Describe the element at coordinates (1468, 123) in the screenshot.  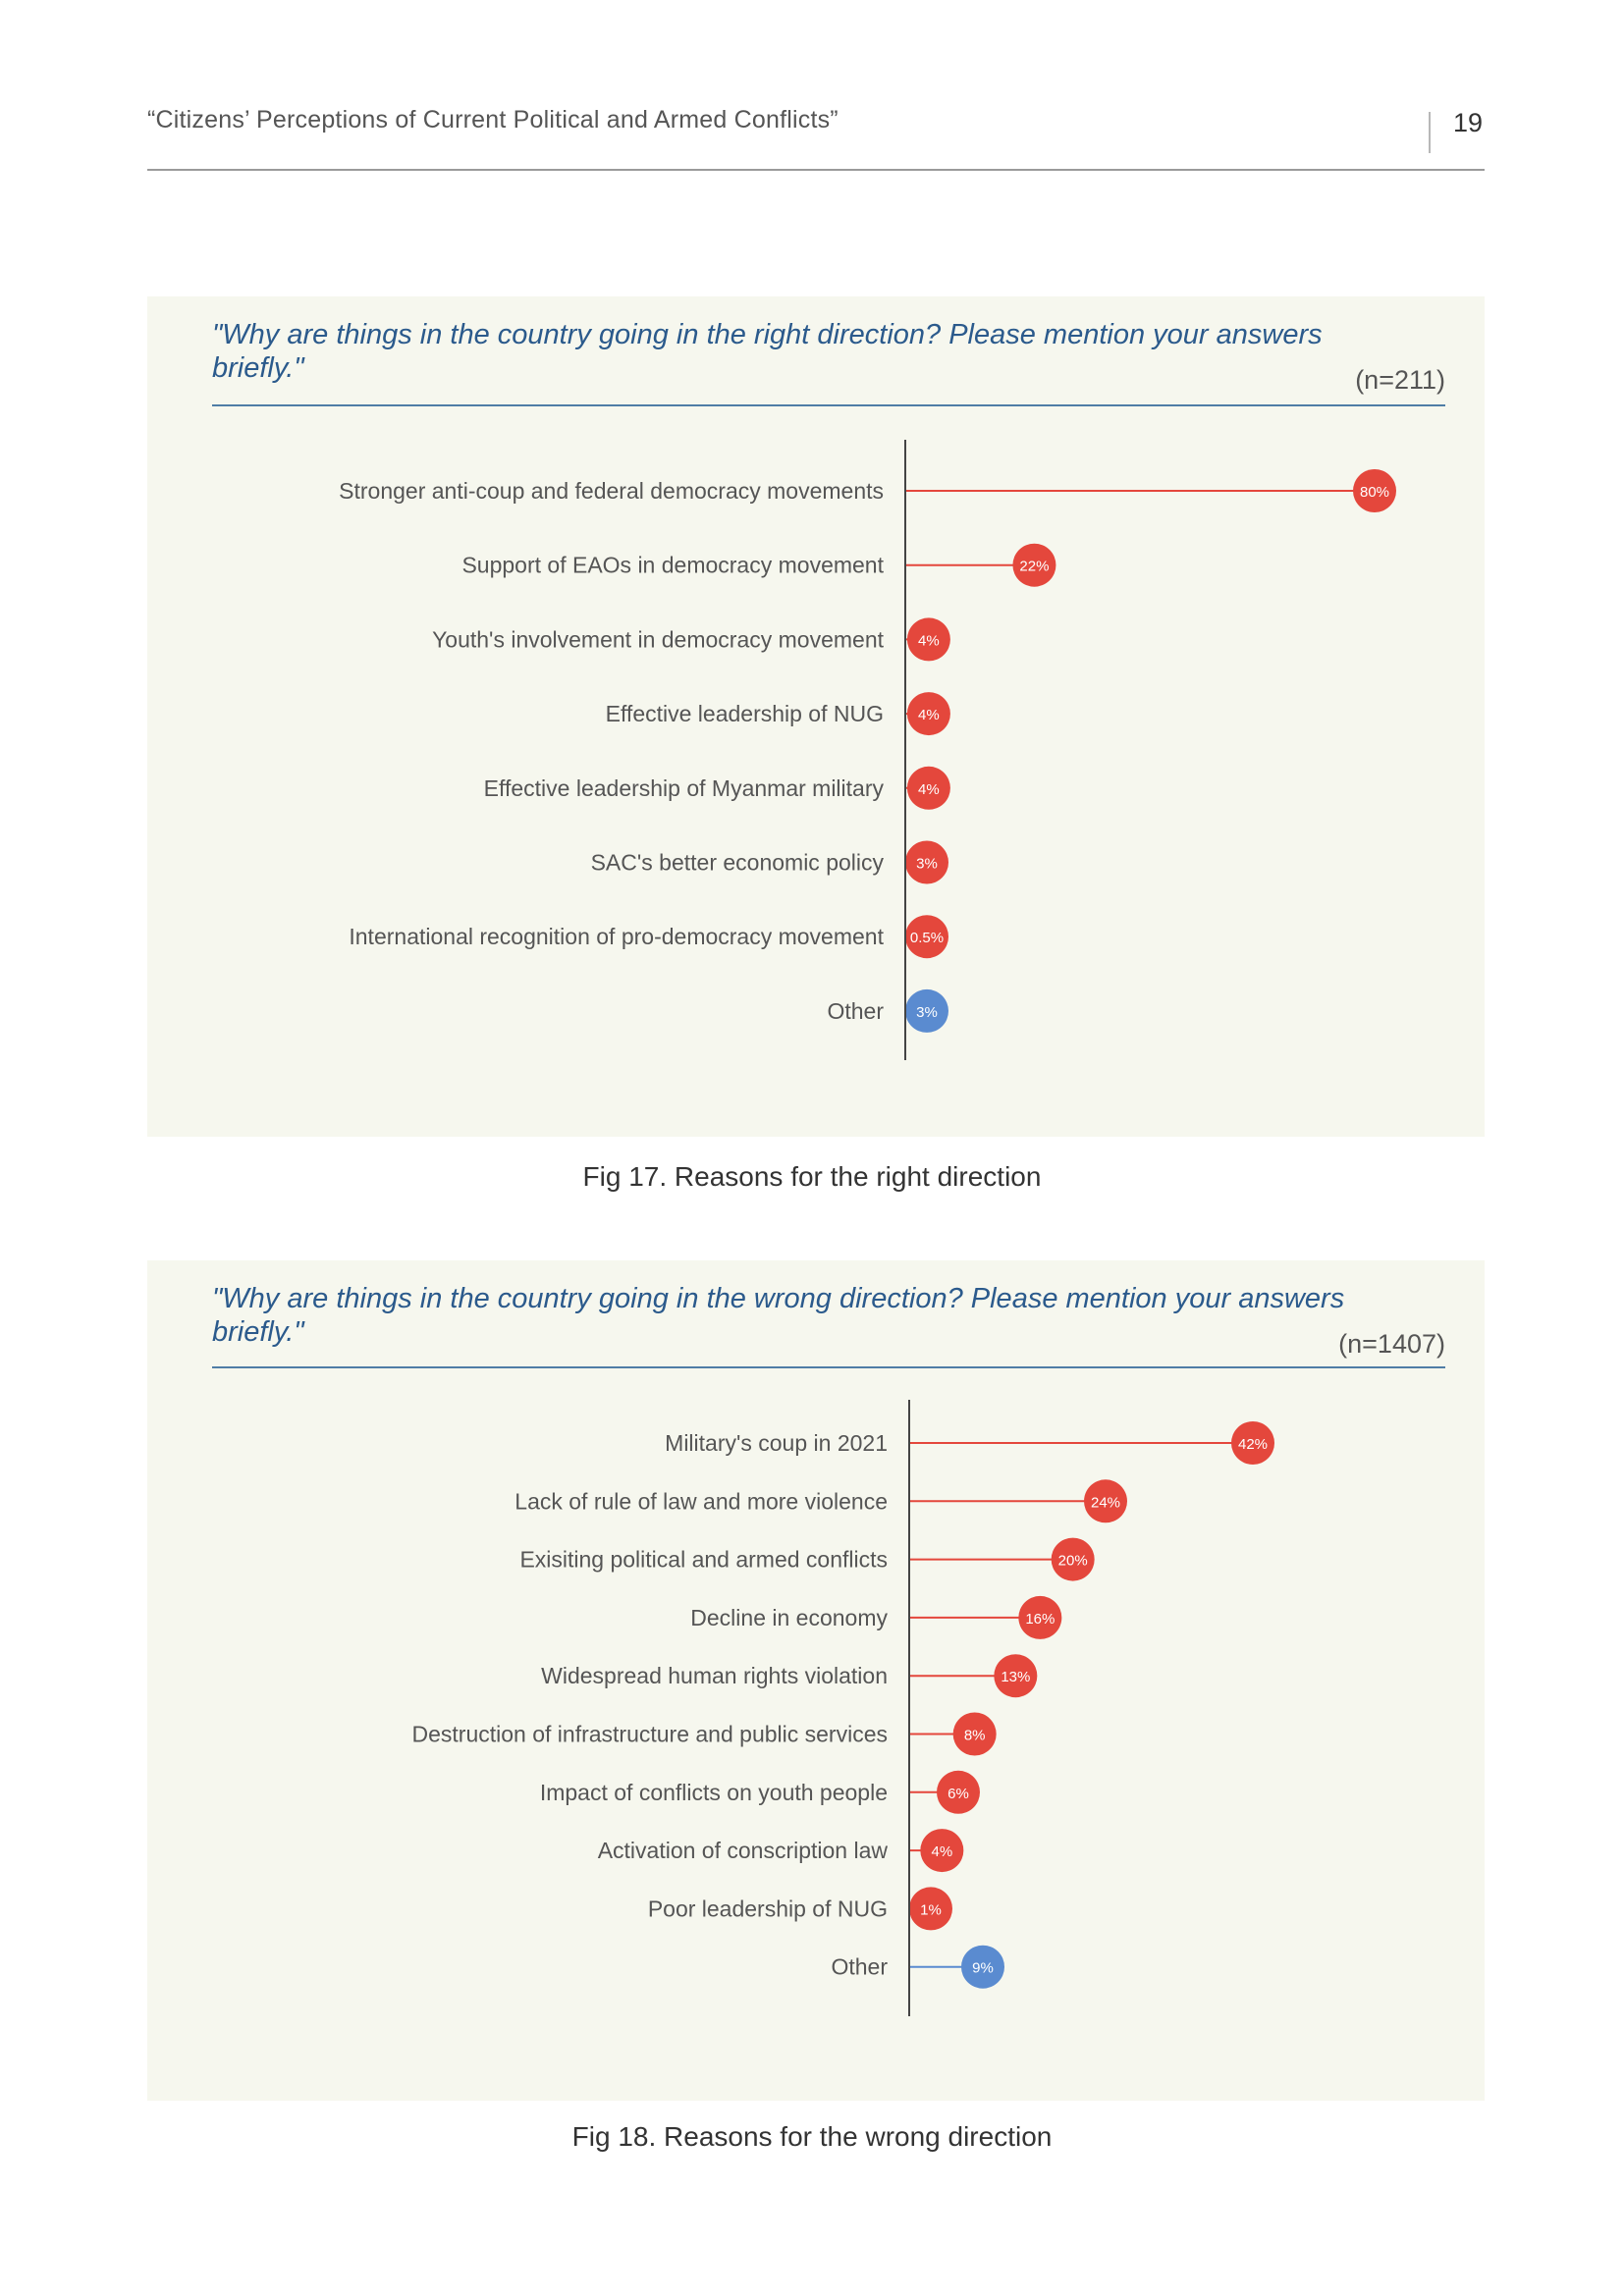
I see `page-number: 19` at that location.